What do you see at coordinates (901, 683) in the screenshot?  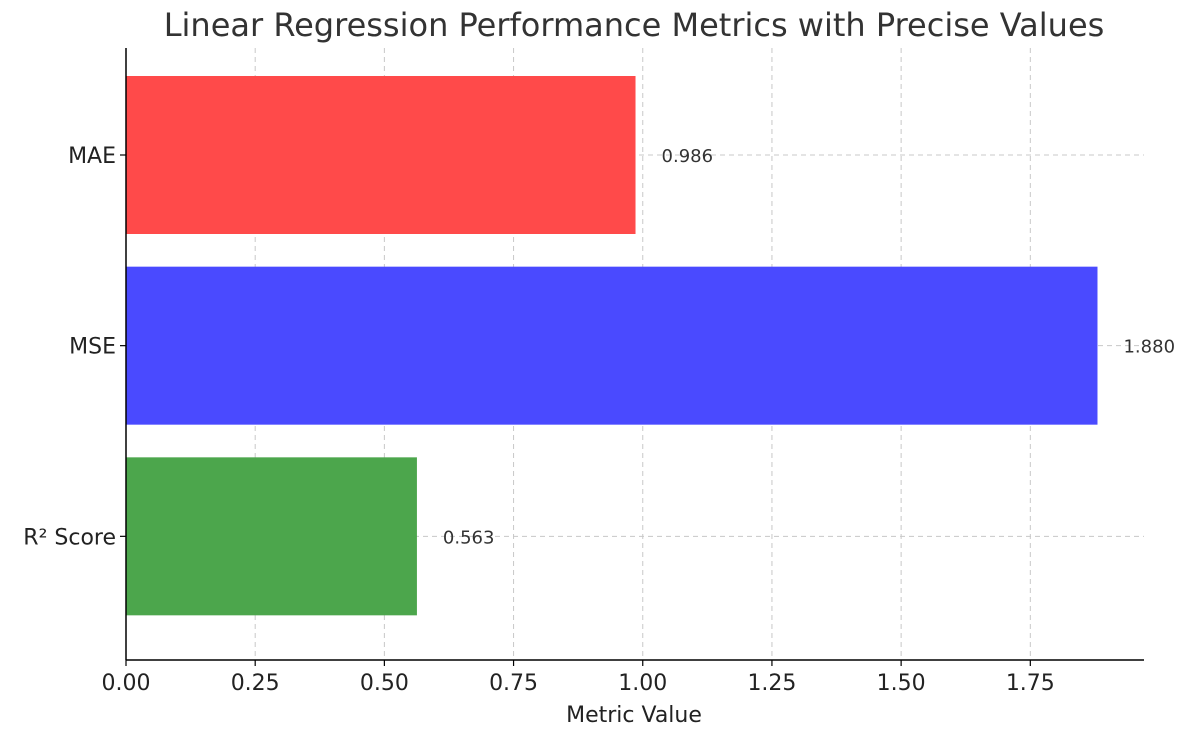 I see `x-tick-label: 1.50` at bounding box center [901, 683].